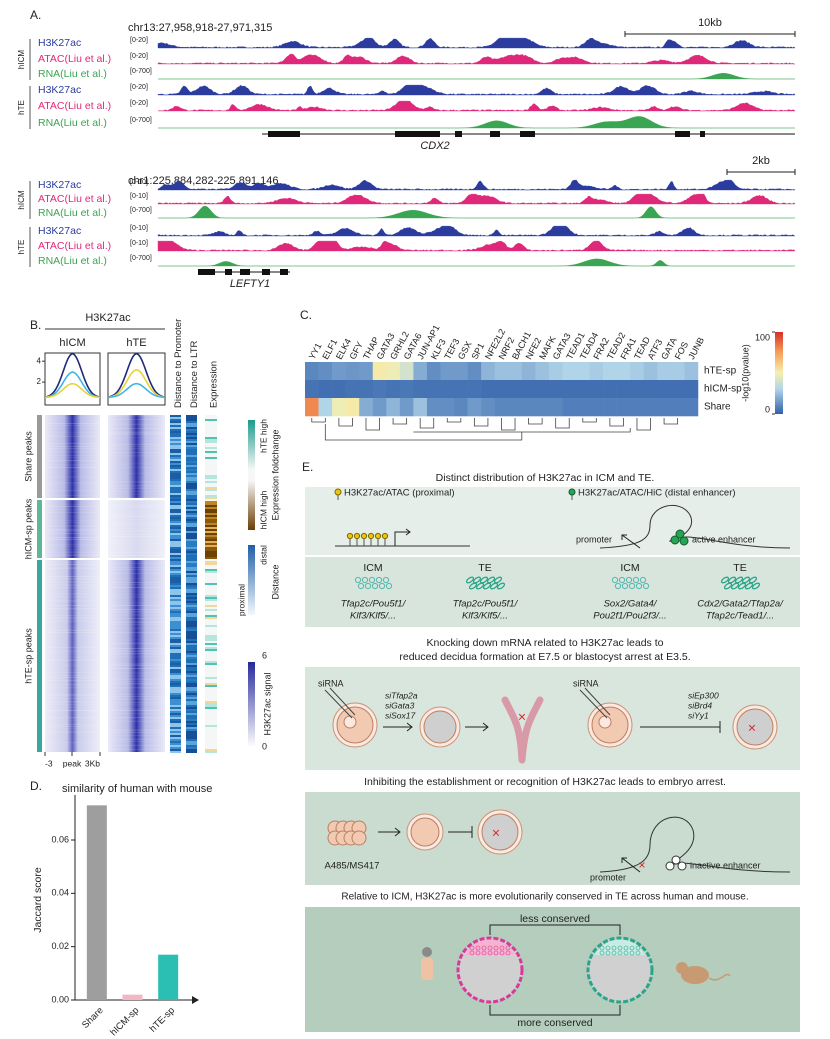 Image resolution: width=830 pixels, height=1039 pixels. I want to click on scale-label: 10kb, so click(710, 23).